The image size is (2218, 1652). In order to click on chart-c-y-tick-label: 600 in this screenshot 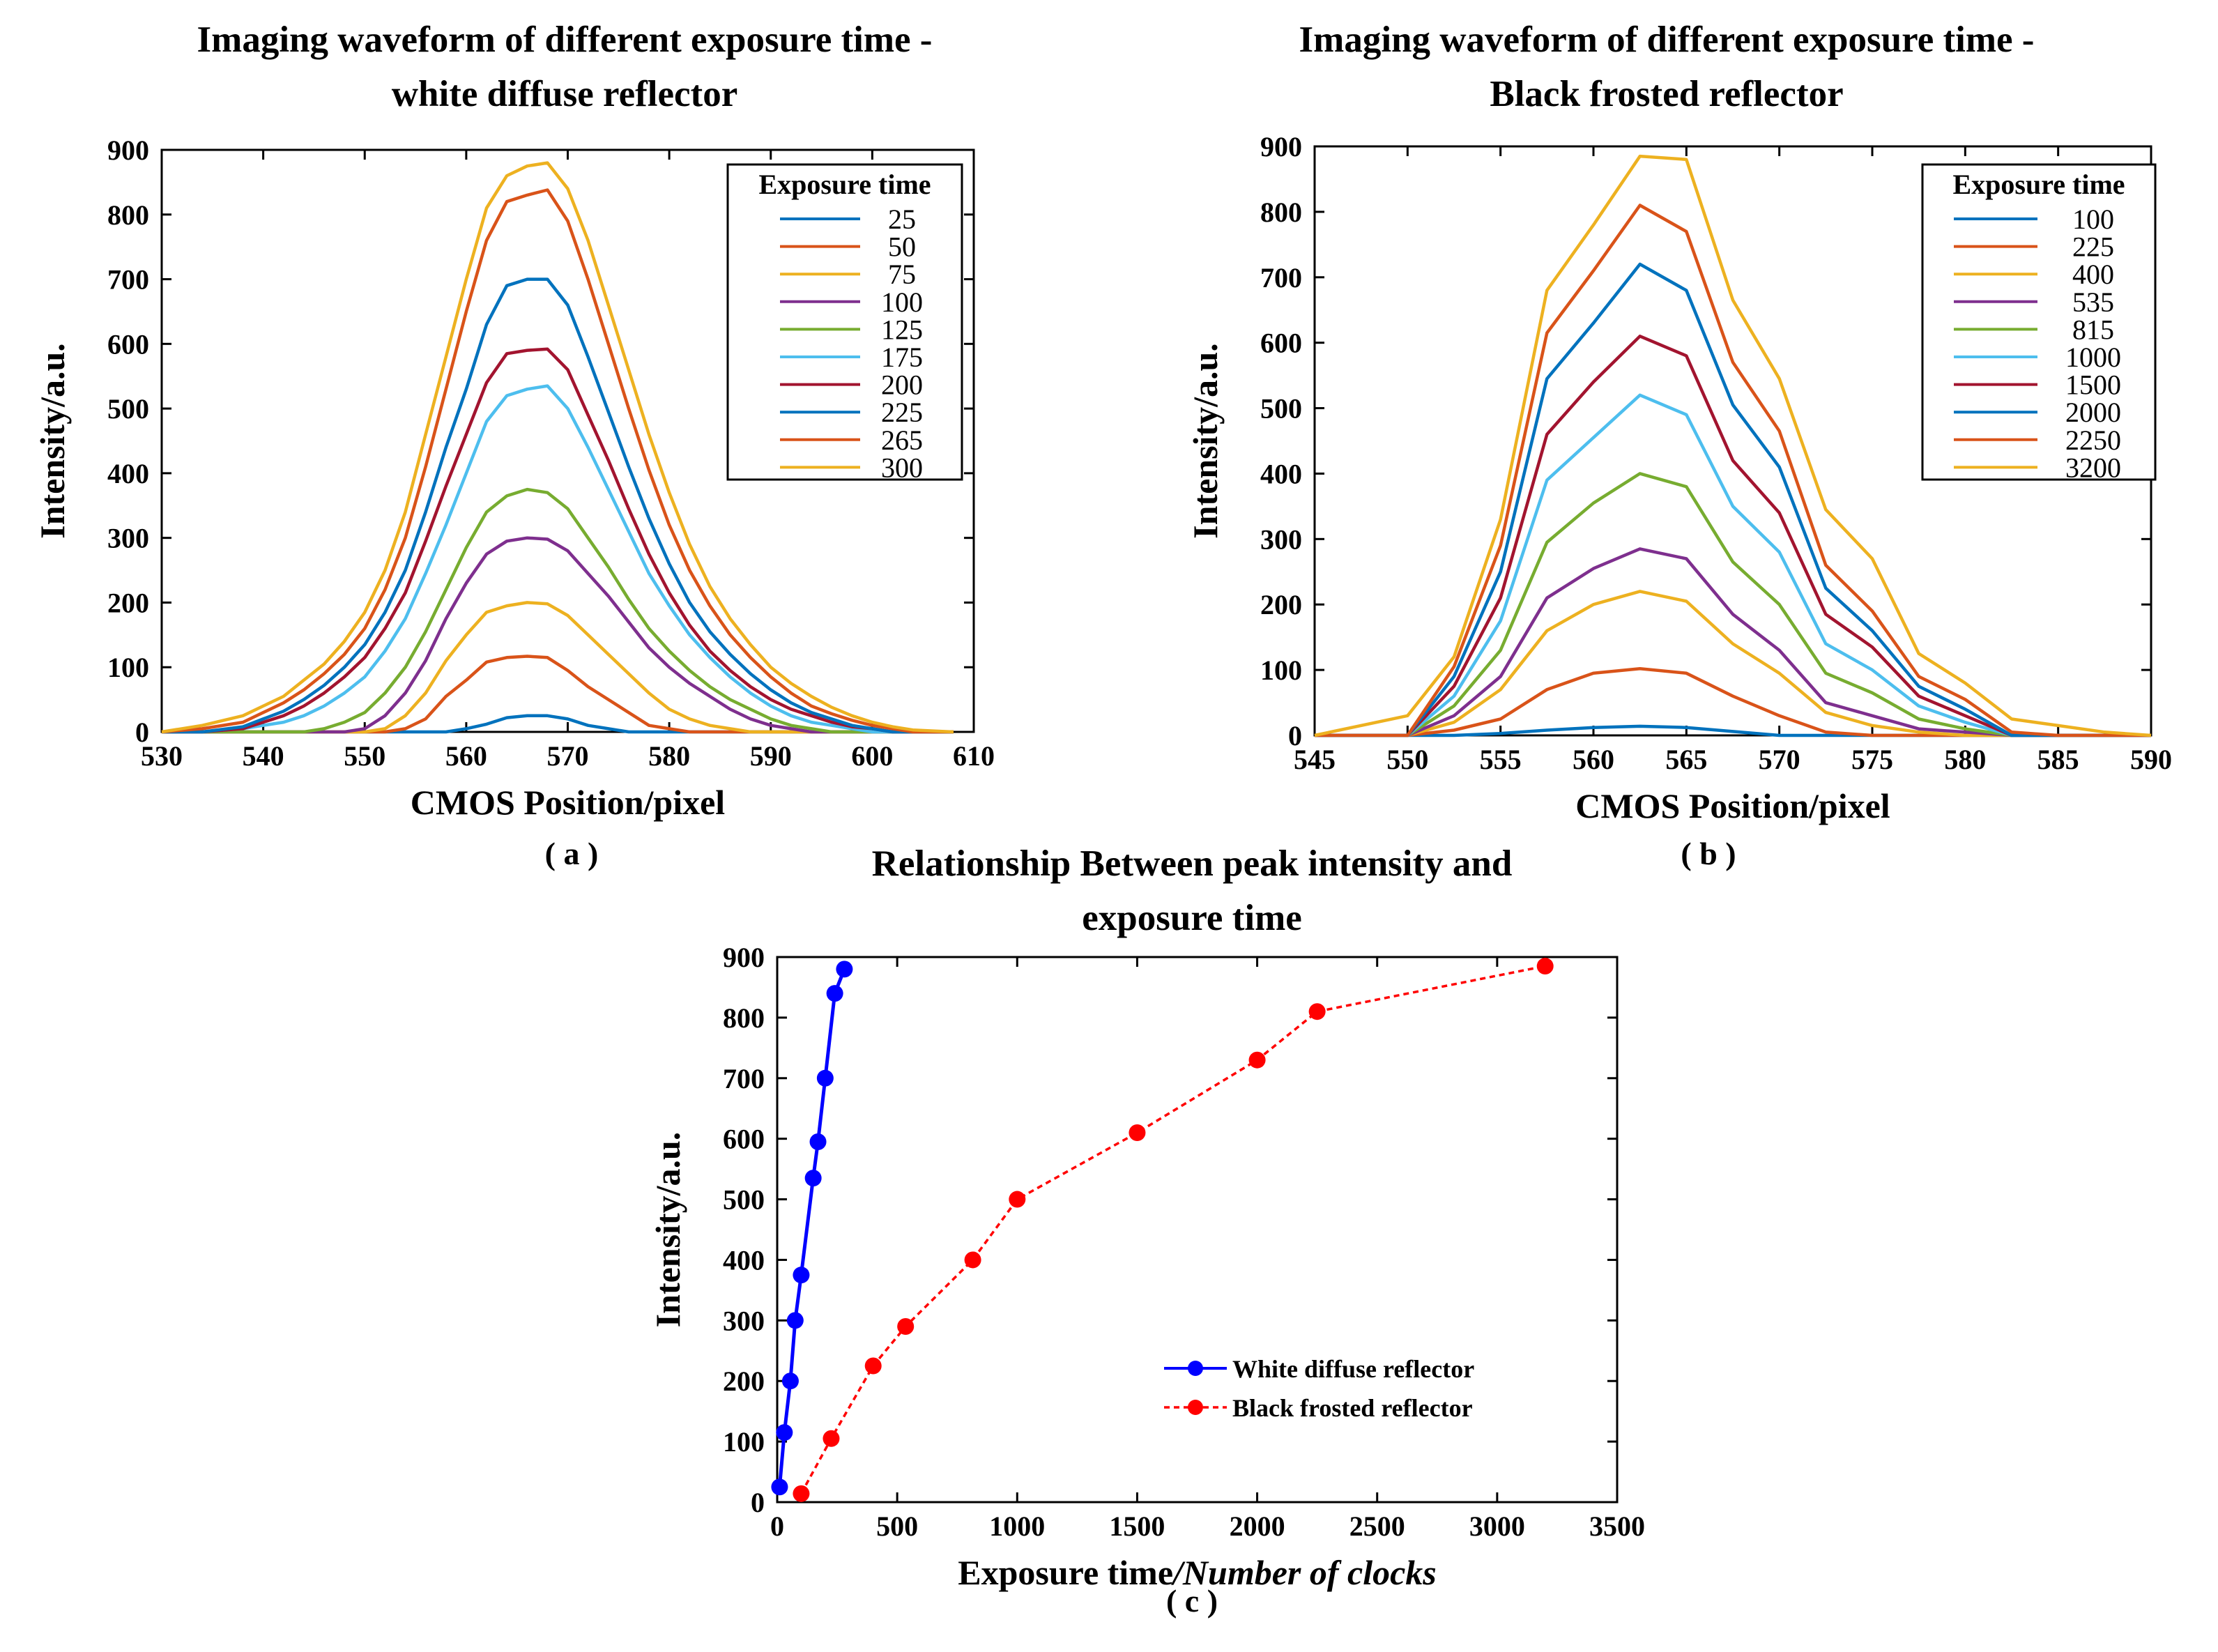, I will do `click(744, 1139)`.